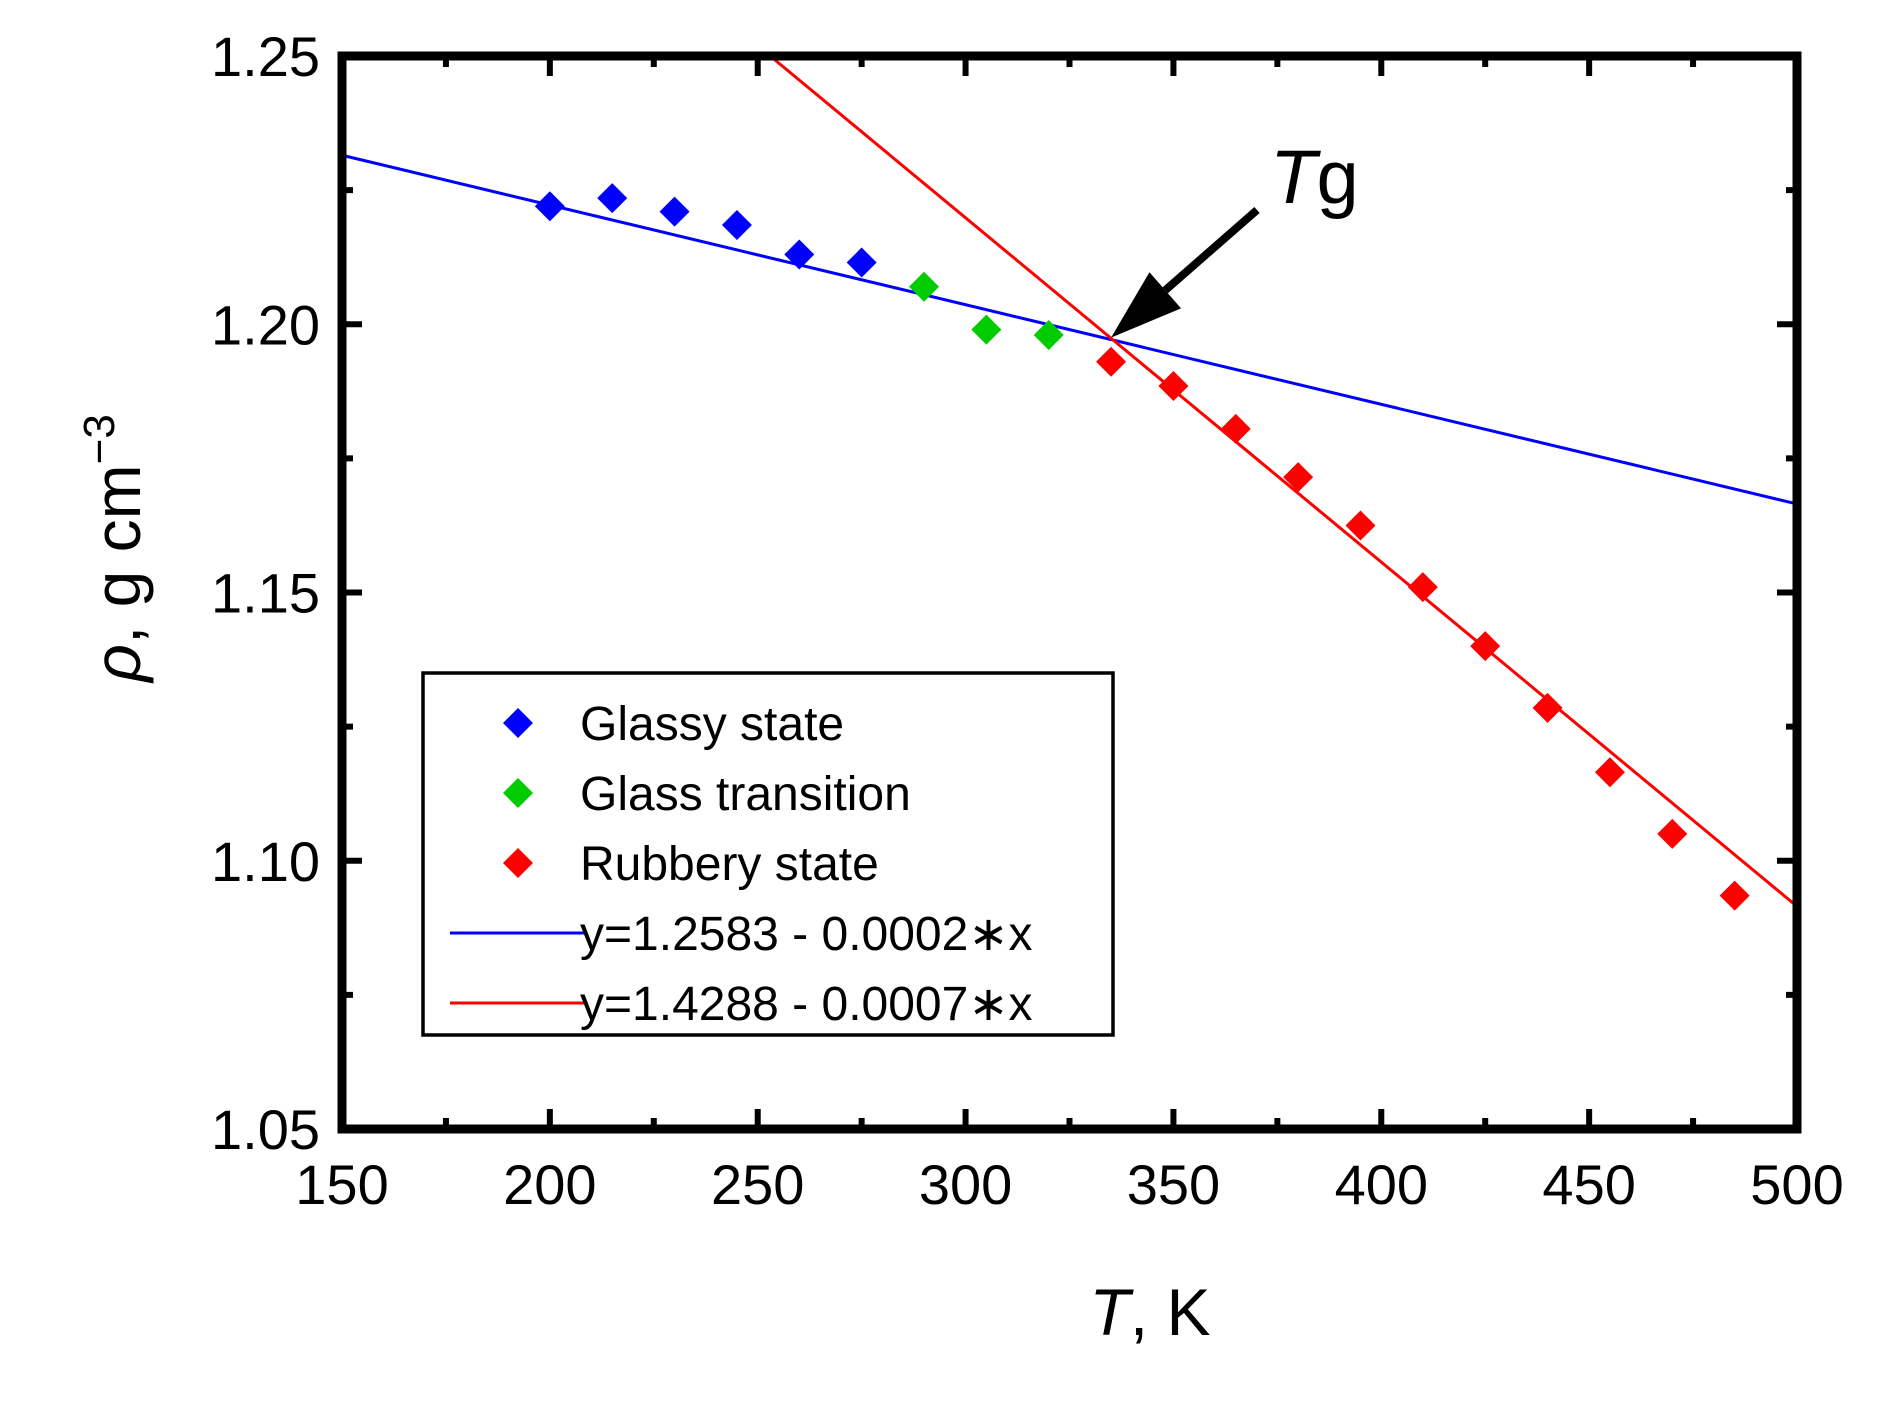 This screenshot has height=1417, width=1890. What do you see at coordinates (729, 864) in the screenshot?
I see `legend-label: Rubbery state` at bounding box center [729, 864].